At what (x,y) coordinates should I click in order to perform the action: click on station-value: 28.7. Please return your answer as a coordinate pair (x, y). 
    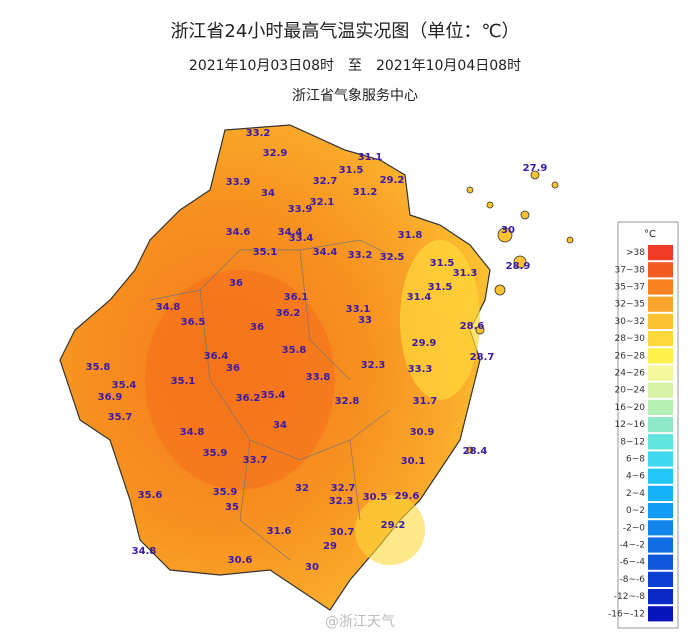
    Looking at the image, I should click on (482, 357).